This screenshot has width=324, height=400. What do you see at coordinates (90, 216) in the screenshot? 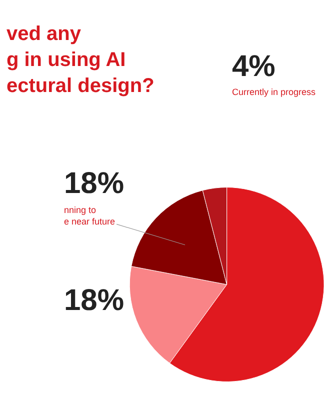
I see `slice-label: nning to e near future` at bounding box center [90, 216].